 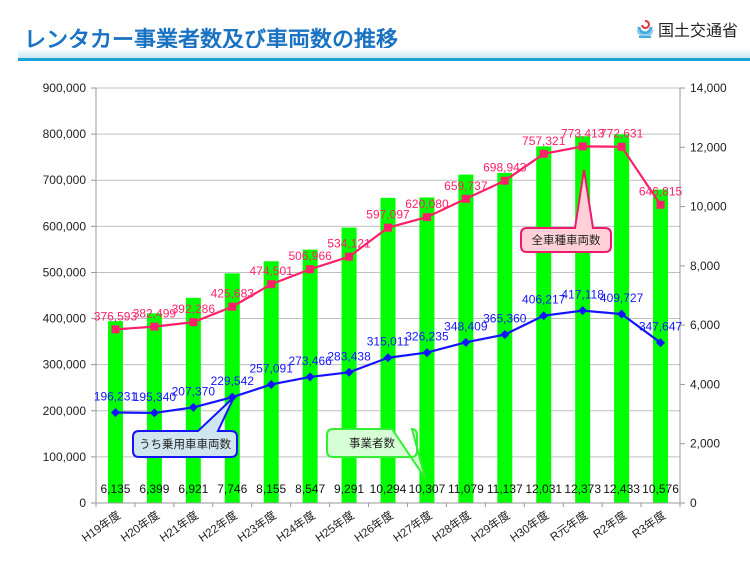 What do you see at coordinates (185, 444) in the screenshot?
I see `callout-passenger-vehicles-label: うち乗用車車両数` at bounding box center [185, 444].